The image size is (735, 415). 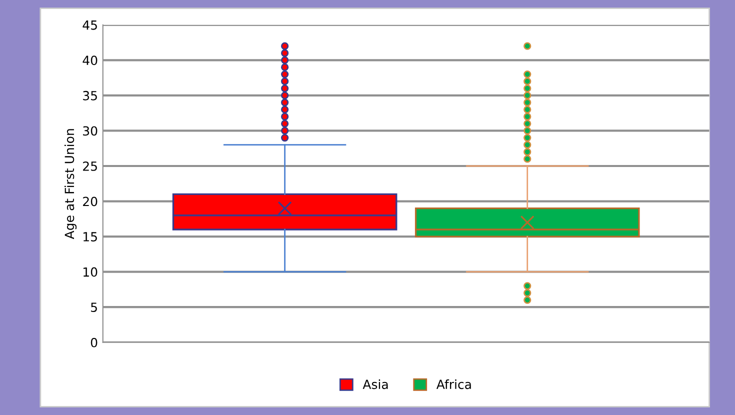 I want to click on y-axis-title: Age at First Union, so click(x=70, y=184).